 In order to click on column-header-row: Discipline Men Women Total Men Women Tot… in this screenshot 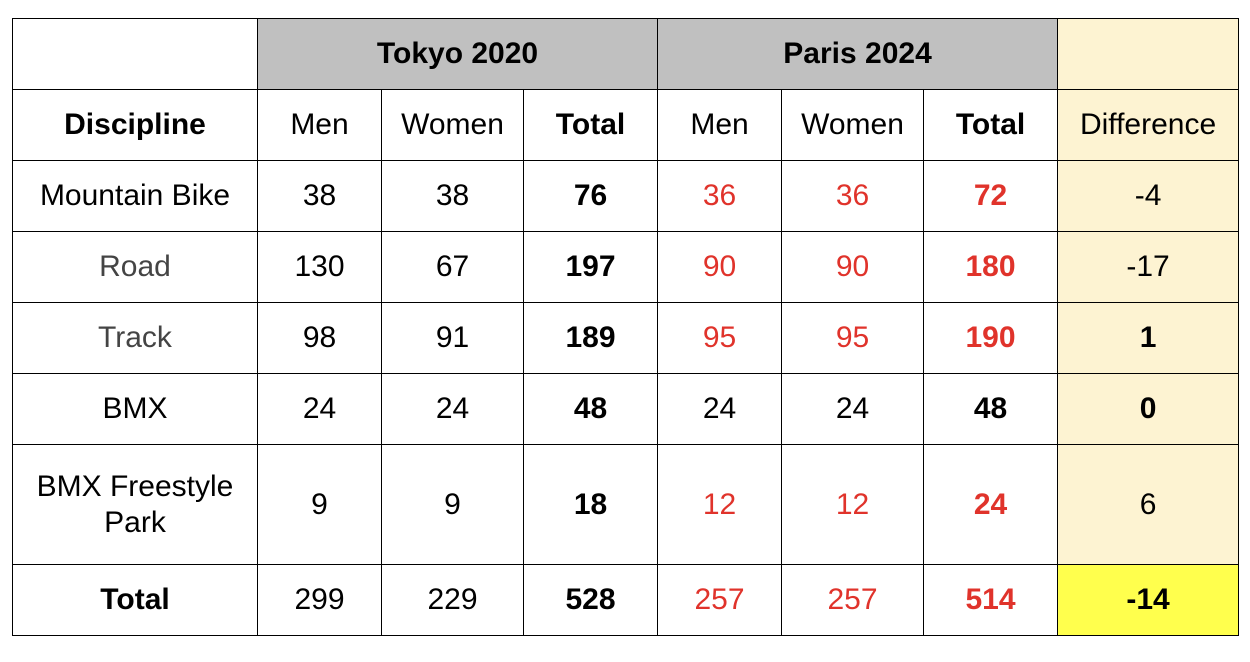, I will do `click(626, 125)`.